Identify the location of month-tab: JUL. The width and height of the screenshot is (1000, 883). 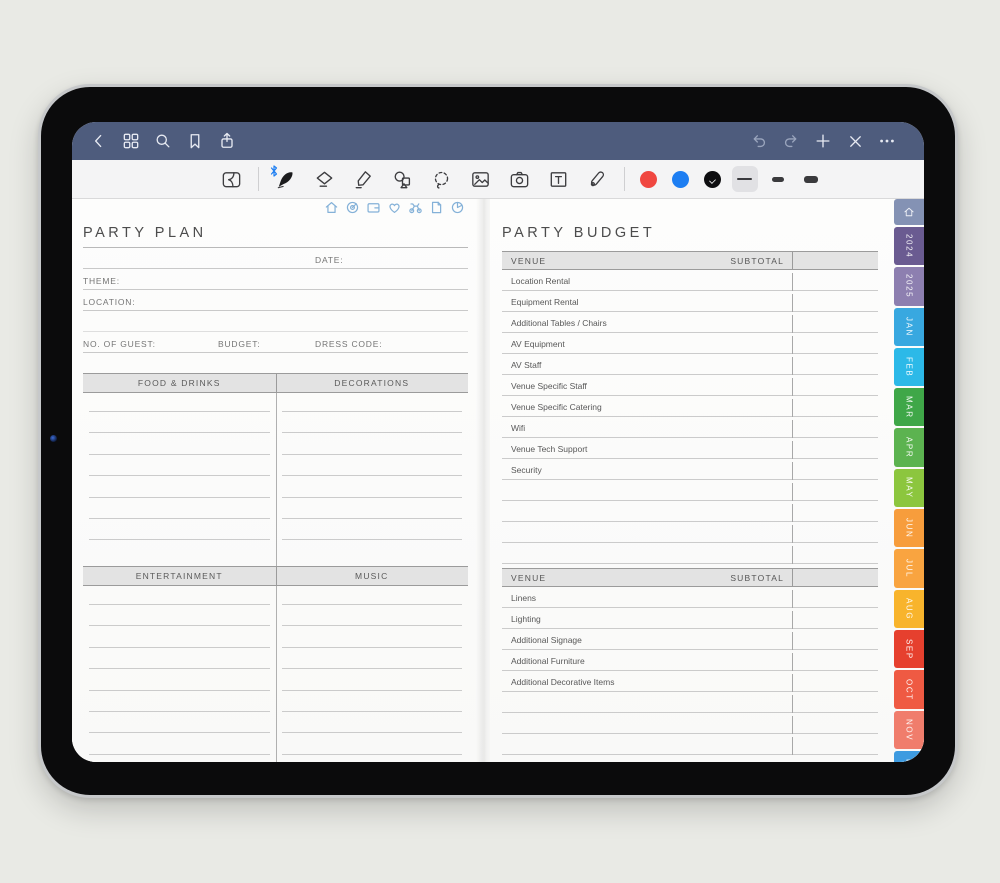
(909, 568).